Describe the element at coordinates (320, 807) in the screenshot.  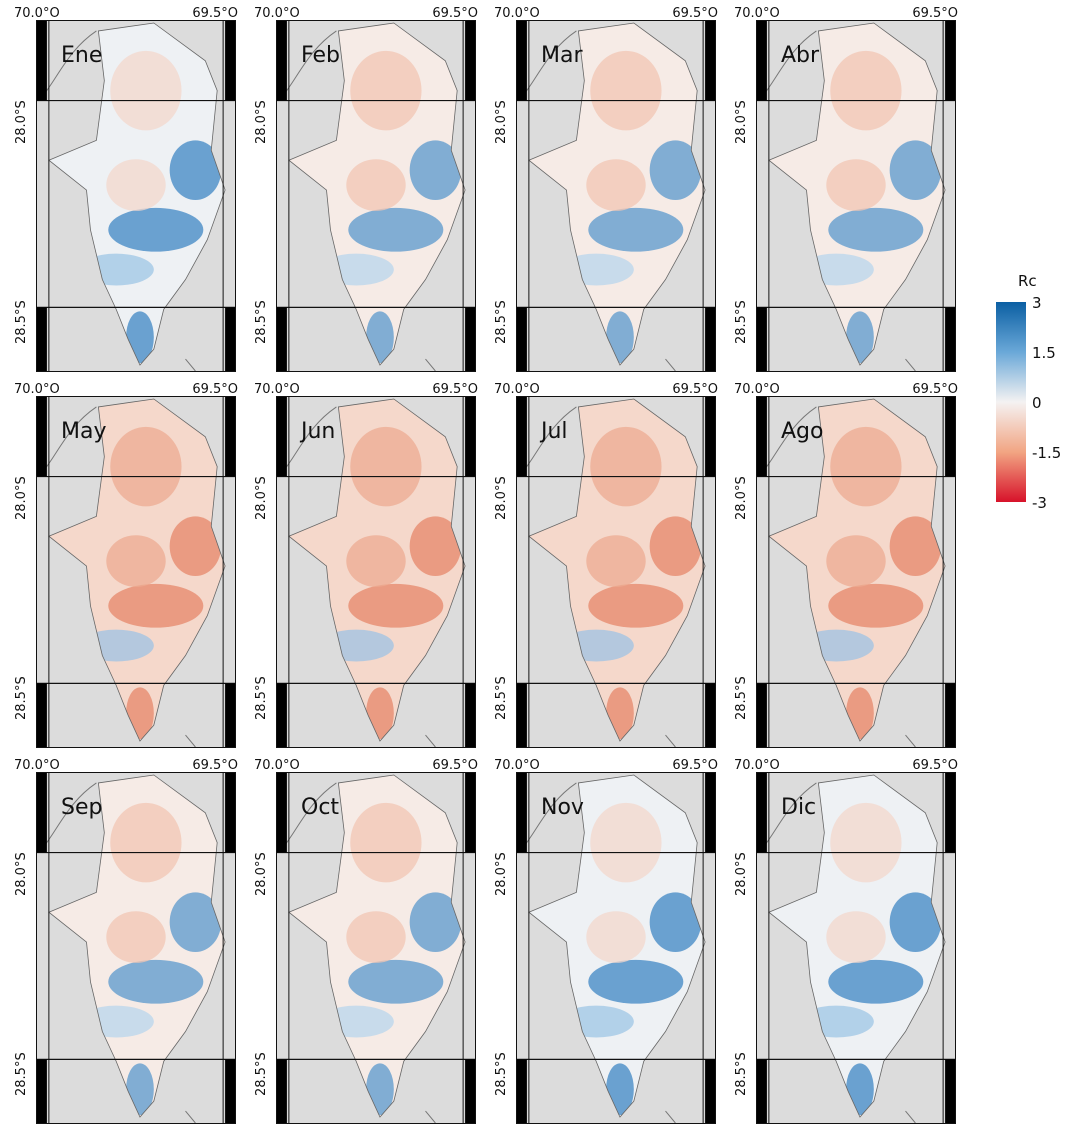
I see `month-label: Oct` at that location.